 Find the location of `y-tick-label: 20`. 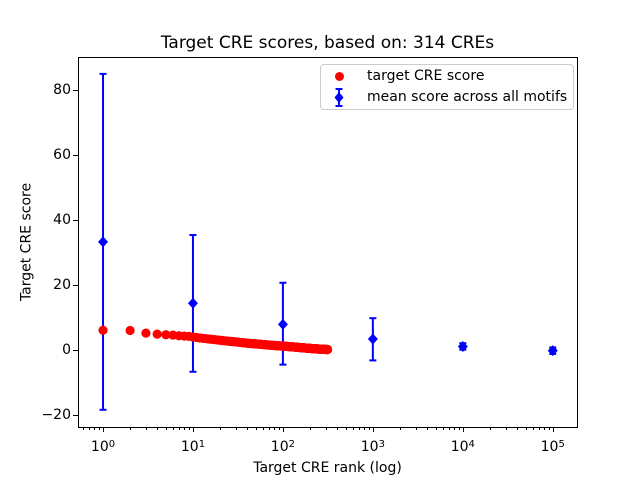

y-tick-label: 20 is located at coordinates (62, 285).